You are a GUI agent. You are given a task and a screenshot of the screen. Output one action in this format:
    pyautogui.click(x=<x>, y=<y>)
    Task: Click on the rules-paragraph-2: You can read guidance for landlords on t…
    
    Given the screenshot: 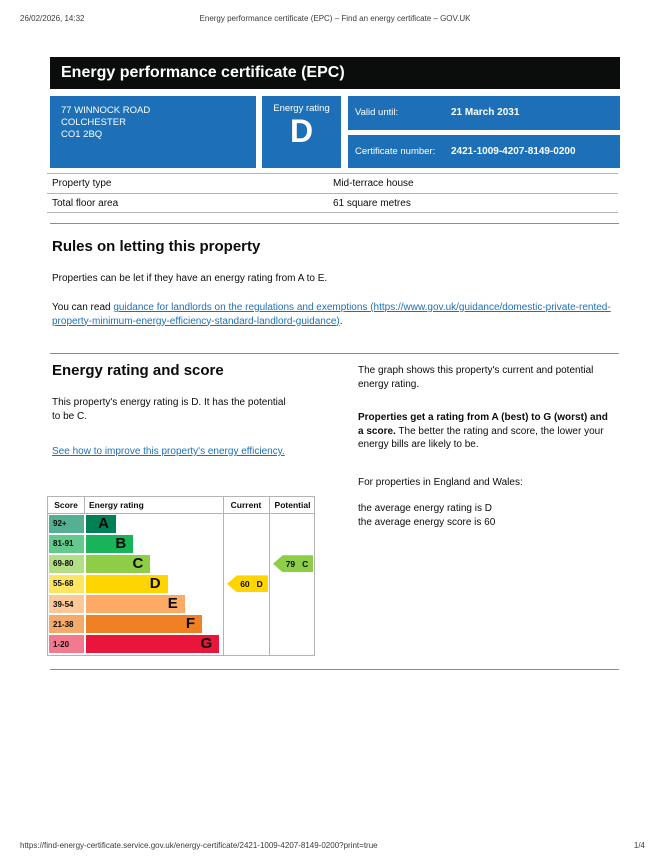 What is the action you would take?
    pyautogui.click(x=335, y=314)
    